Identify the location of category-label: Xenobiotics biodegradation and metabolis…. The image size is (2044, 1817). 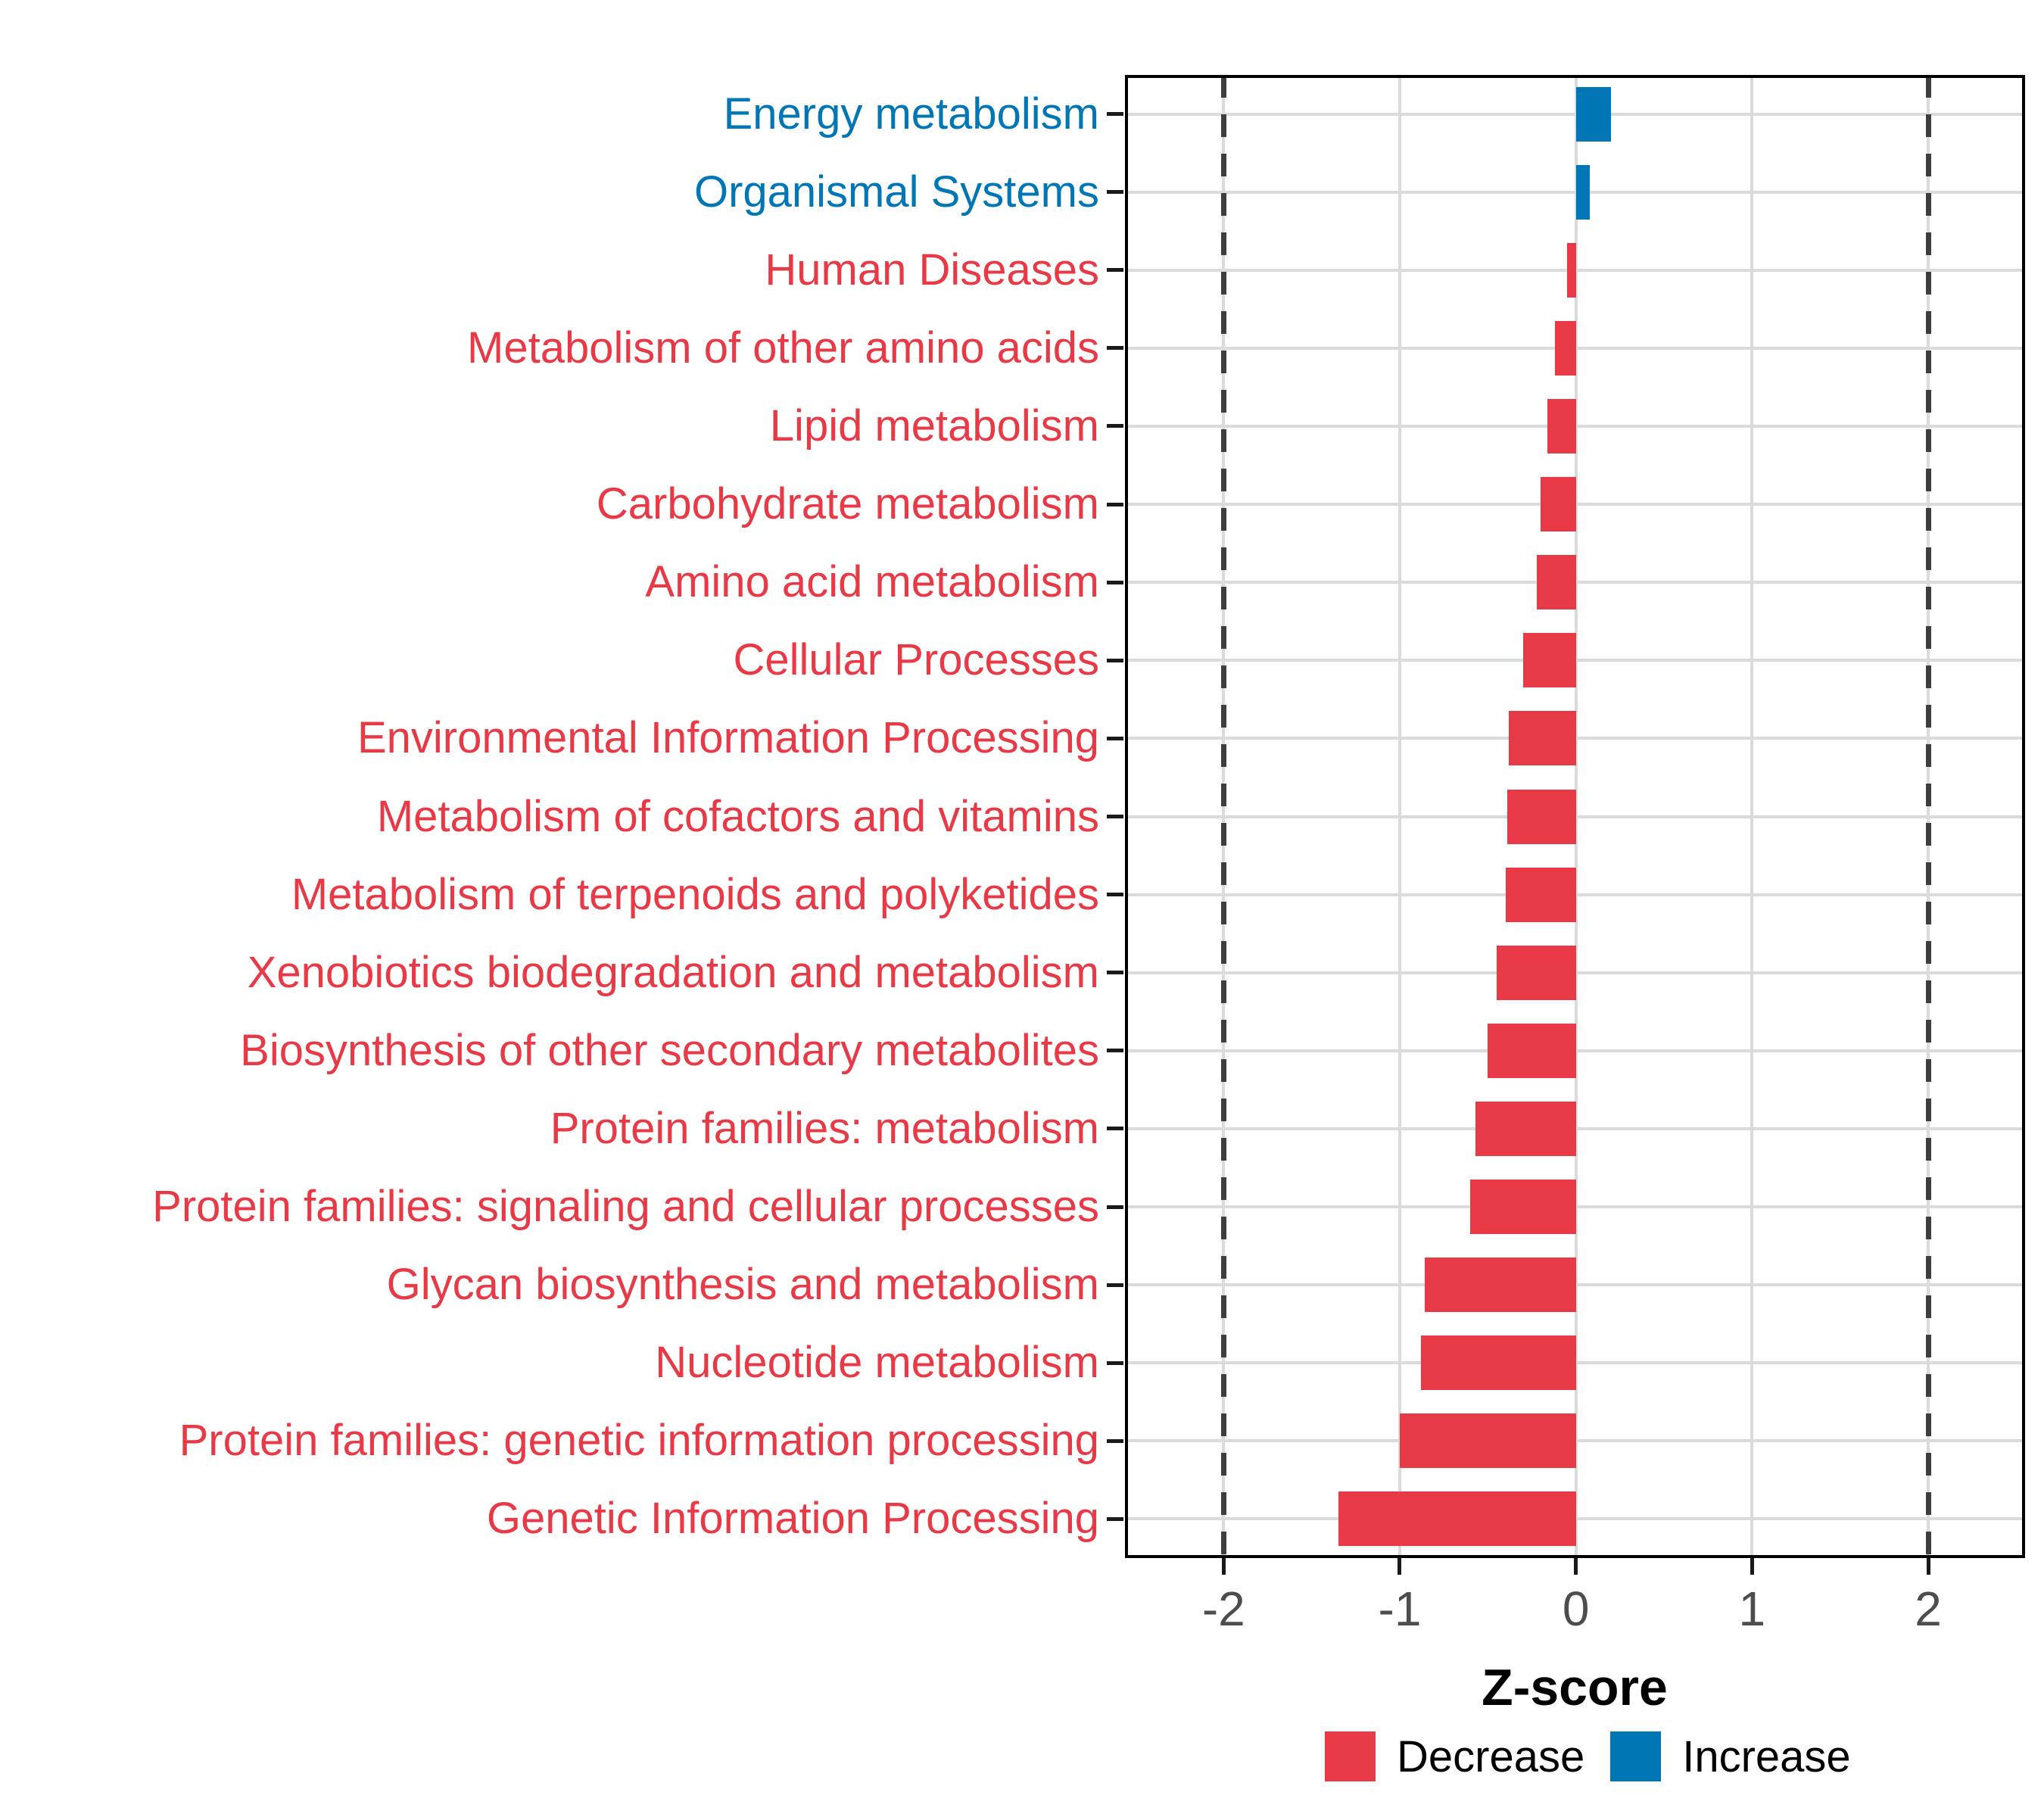
(673, 972).